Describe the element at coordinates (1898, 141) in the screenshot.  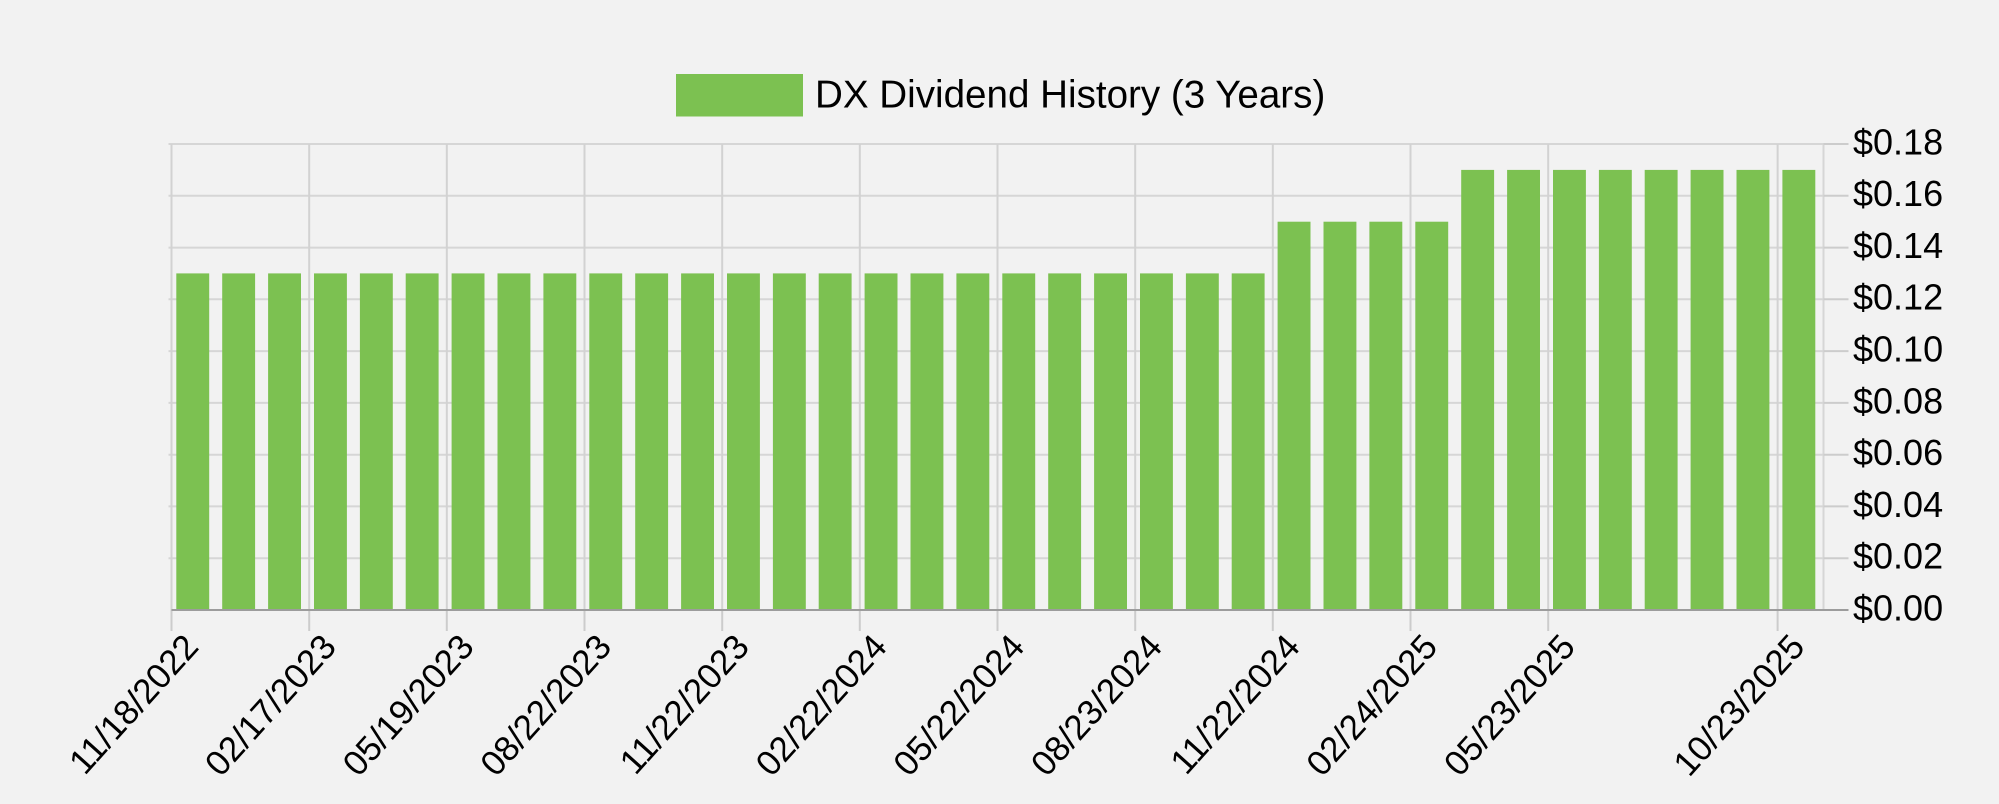
I see `svg-text: $0.18` at that location.